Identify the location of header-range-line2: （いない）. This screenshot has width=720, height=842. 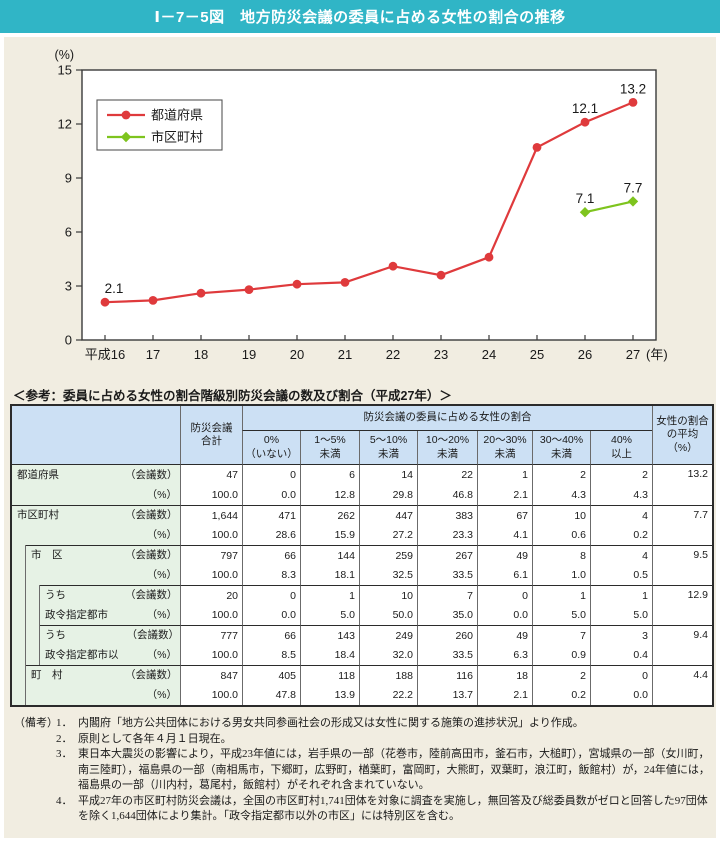
(271, 453).